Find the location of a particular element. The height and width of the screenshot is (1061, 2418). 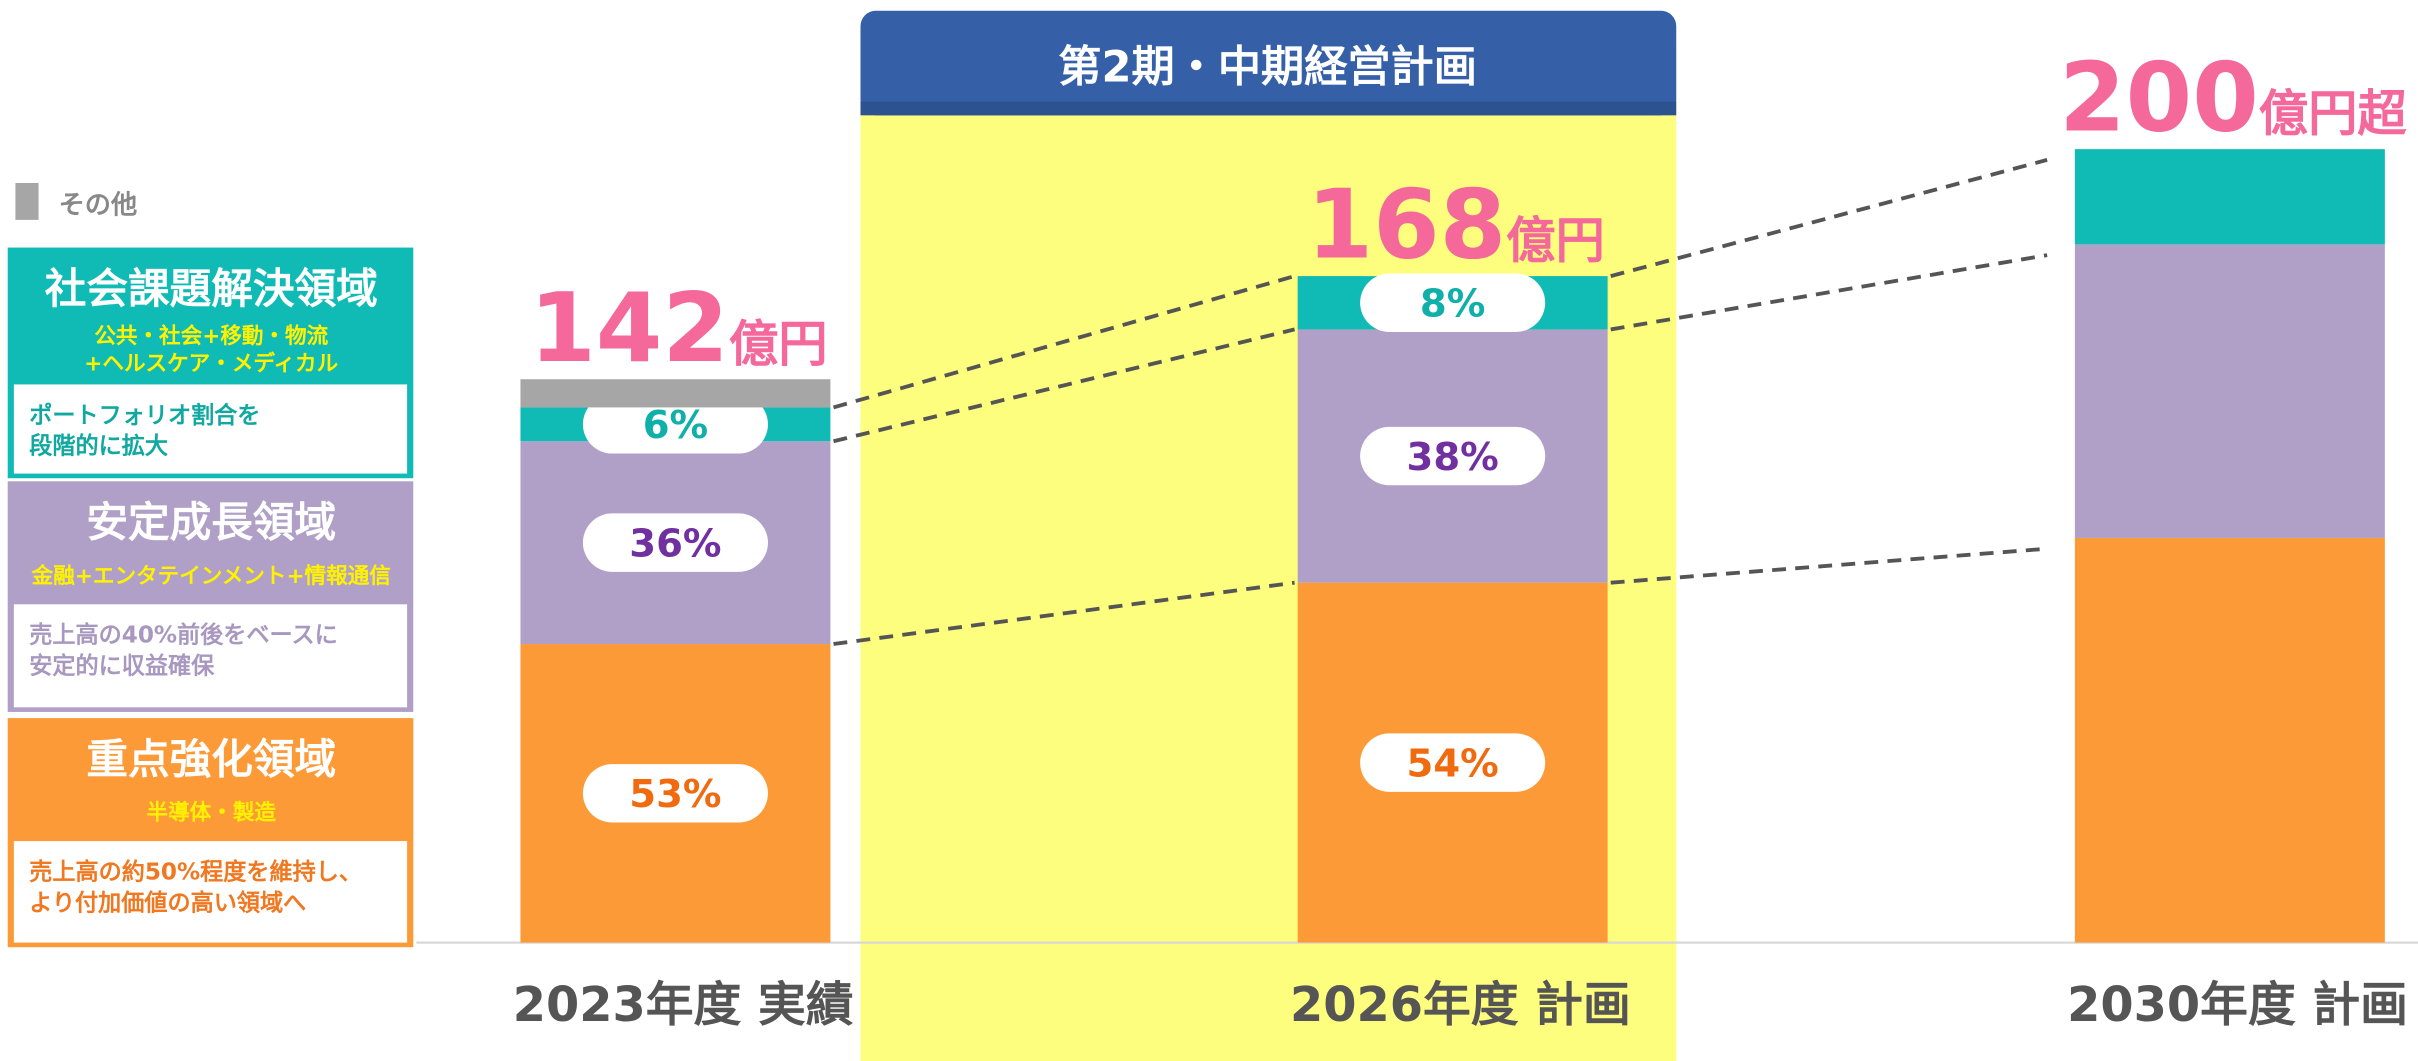

value-label: 36% is located at coordinates (675, 544).